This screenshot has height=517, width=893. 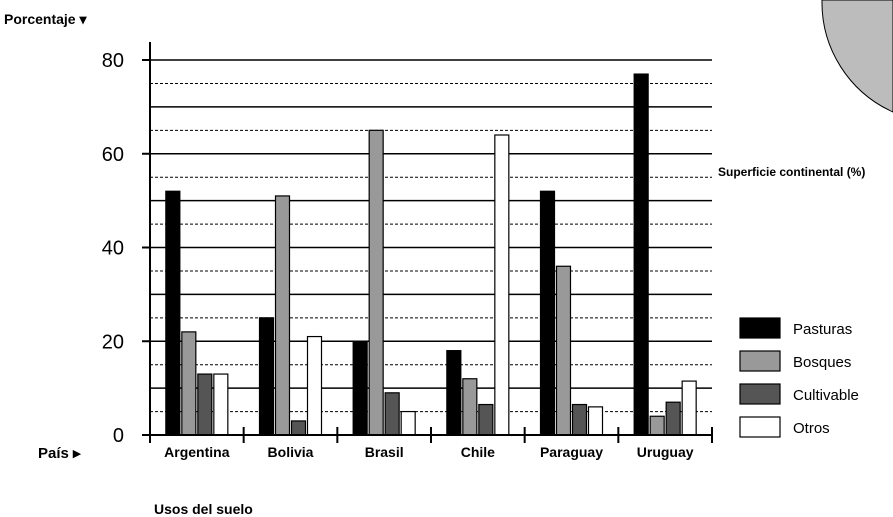 What do you see at coordinates (221, 404) in the screenshot?
I see `bar-otros-argentina` at bounding box center [221, 404].